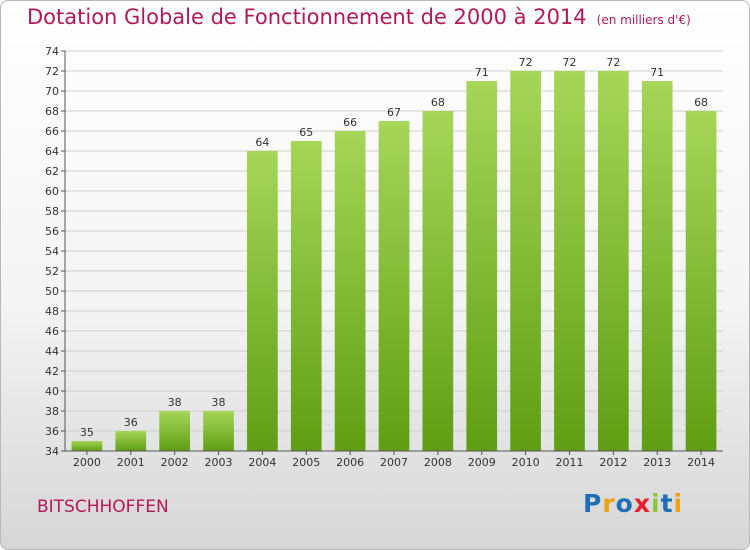 The height and width of the screenshot is (550, 750). What do you see at coordinates (219, 462) in the screenshot?
I see `x-tick-label: 2003` at bounding box center [219, 462].